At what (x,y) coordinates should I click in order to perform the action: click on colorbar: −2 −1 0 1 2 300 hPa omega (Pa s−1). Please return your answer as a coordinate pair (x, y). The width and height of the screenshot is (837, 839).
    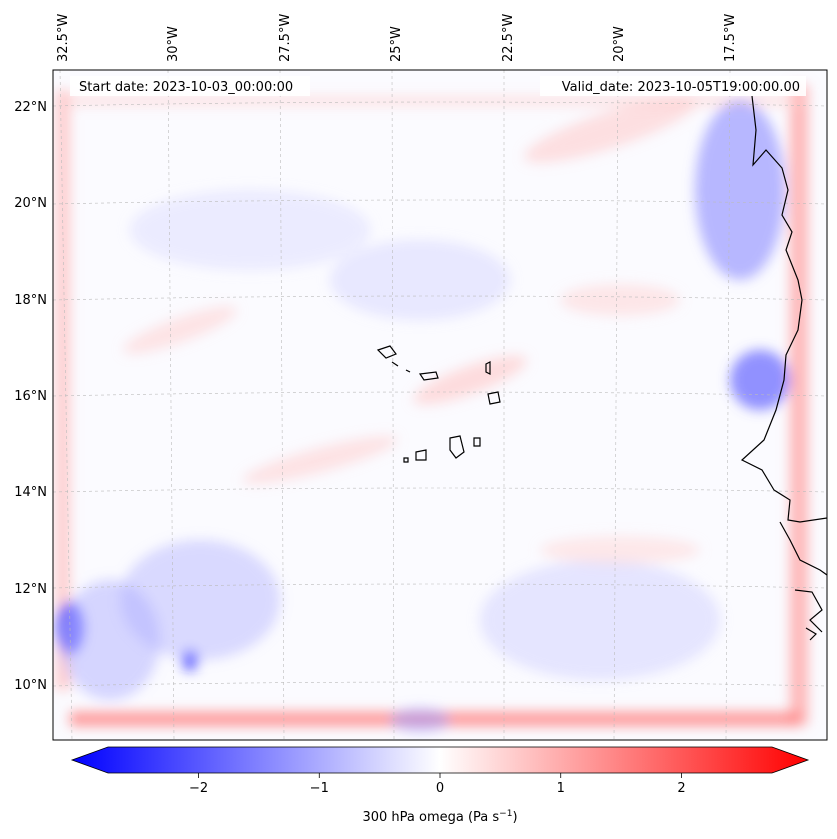
    Looking at the image, I should click on (440, 785).